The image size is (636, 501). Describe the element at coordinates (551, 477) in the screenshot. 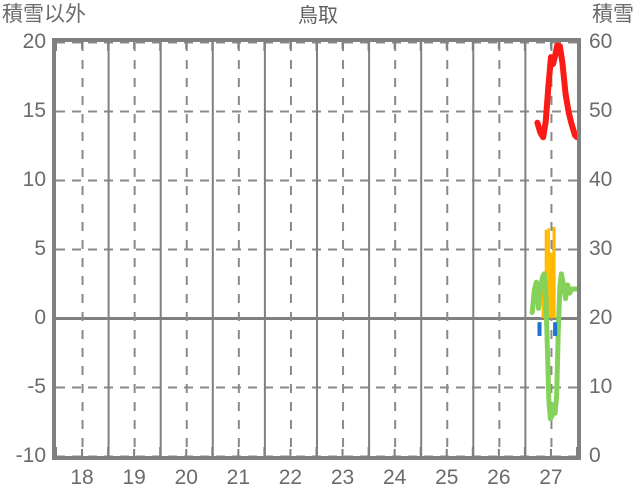

I see `x-axis-tick-label: 27` at that location.